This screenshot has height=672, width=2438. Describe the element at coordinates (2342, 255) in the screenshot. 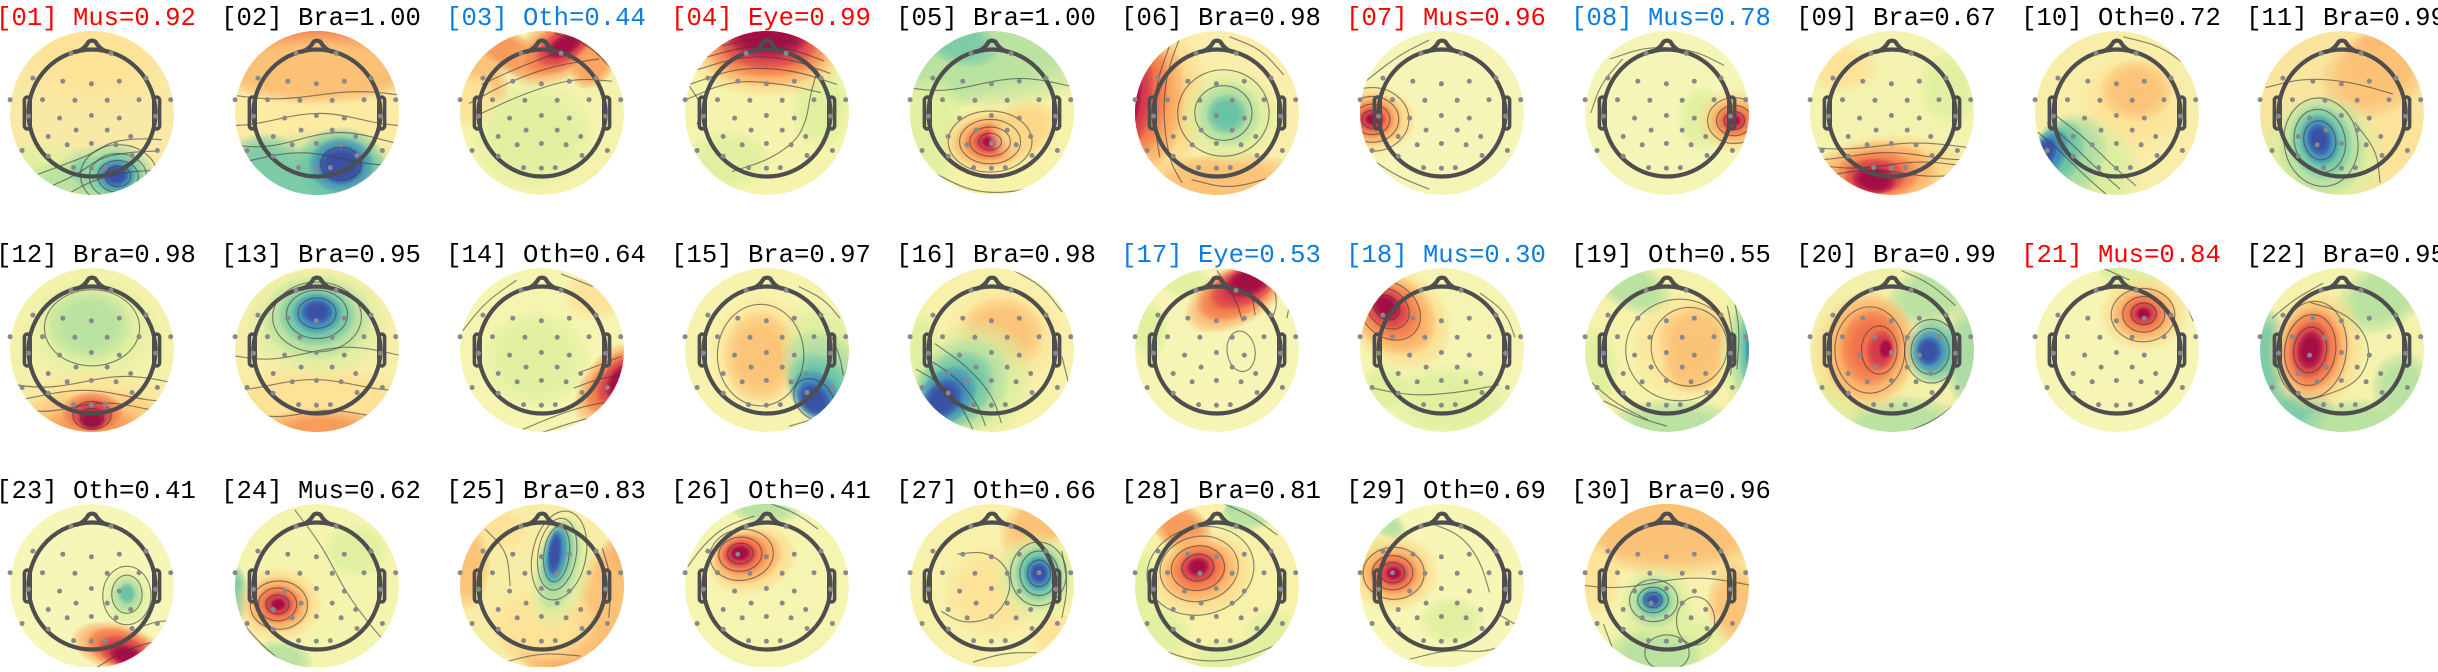

I see `svg-text: [22] Bra=0.95` at that location.